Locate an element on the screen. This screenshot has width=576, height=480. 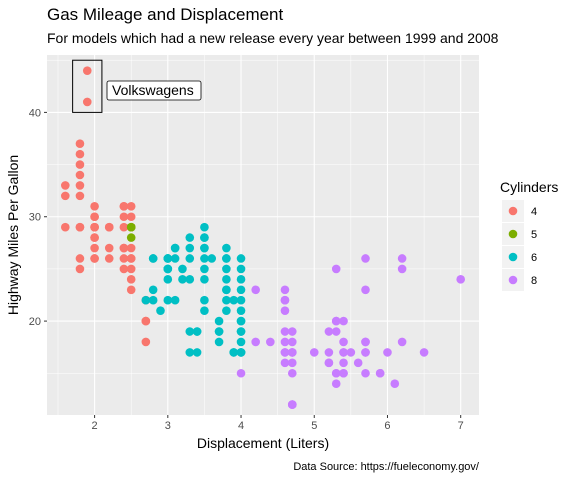
y-tick-label: 30 is located at coordinates (35, 218).